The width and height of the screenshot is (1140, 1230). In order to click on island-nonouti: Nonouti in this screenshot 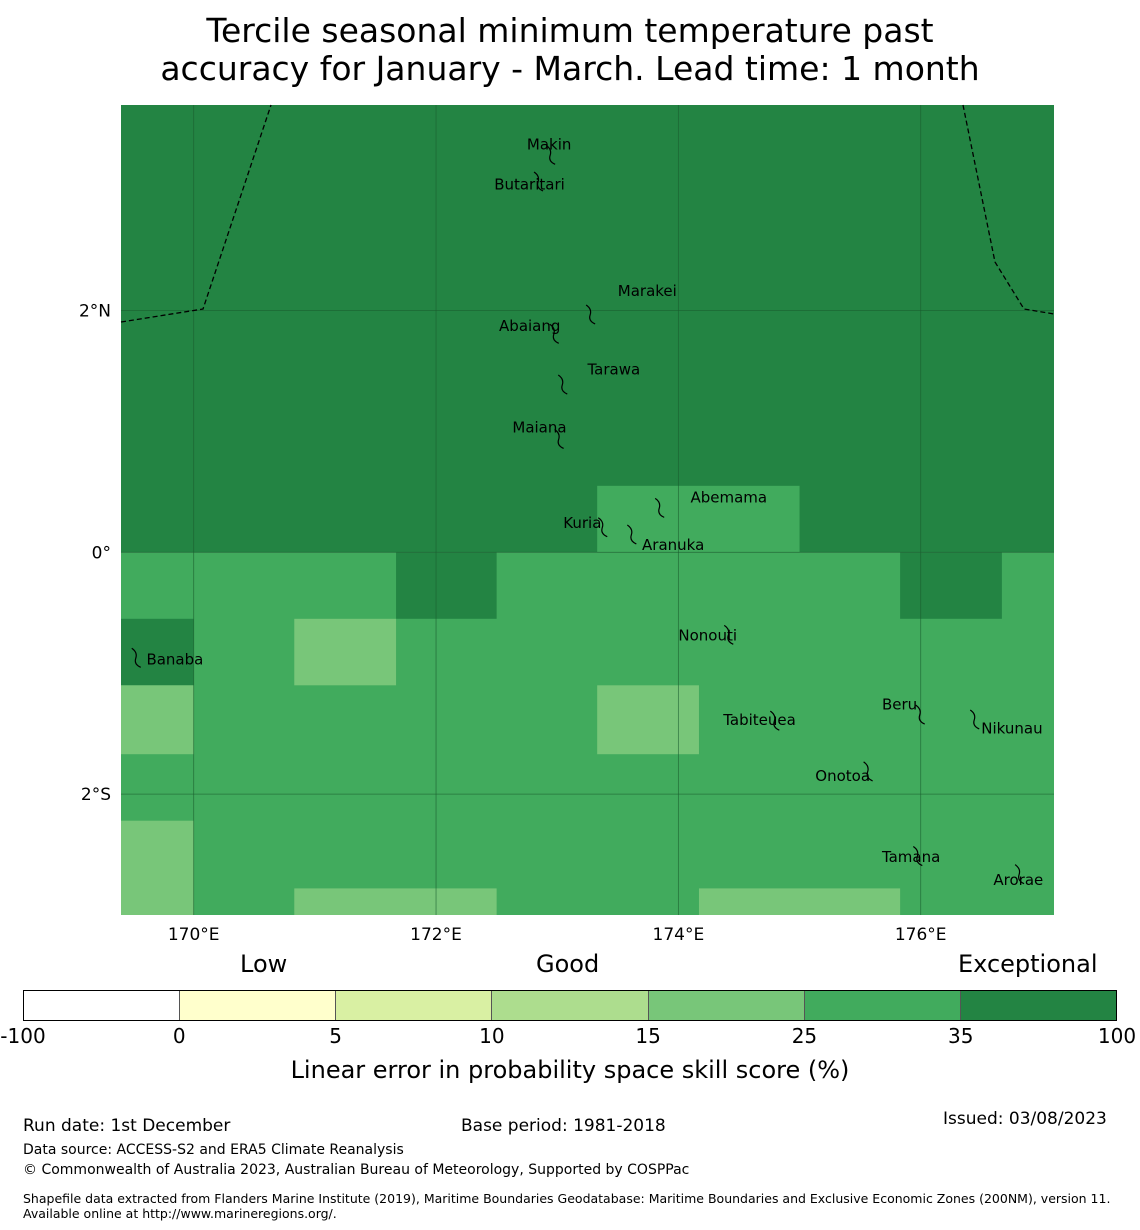, I will do `click(707, 634)`.